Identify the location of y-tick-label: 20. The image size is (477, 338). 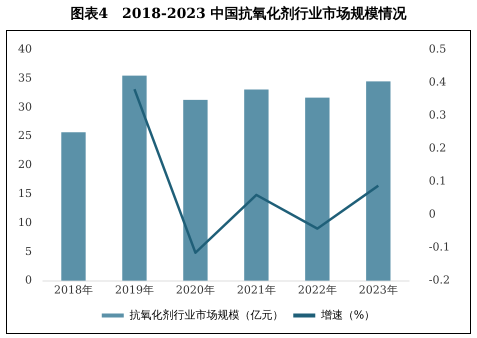
(25, 165).